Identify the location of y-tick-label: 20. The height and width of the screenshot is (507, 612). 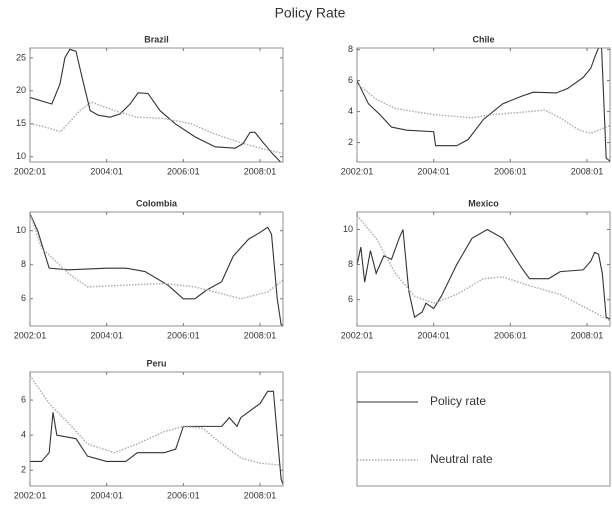
(21, 90).